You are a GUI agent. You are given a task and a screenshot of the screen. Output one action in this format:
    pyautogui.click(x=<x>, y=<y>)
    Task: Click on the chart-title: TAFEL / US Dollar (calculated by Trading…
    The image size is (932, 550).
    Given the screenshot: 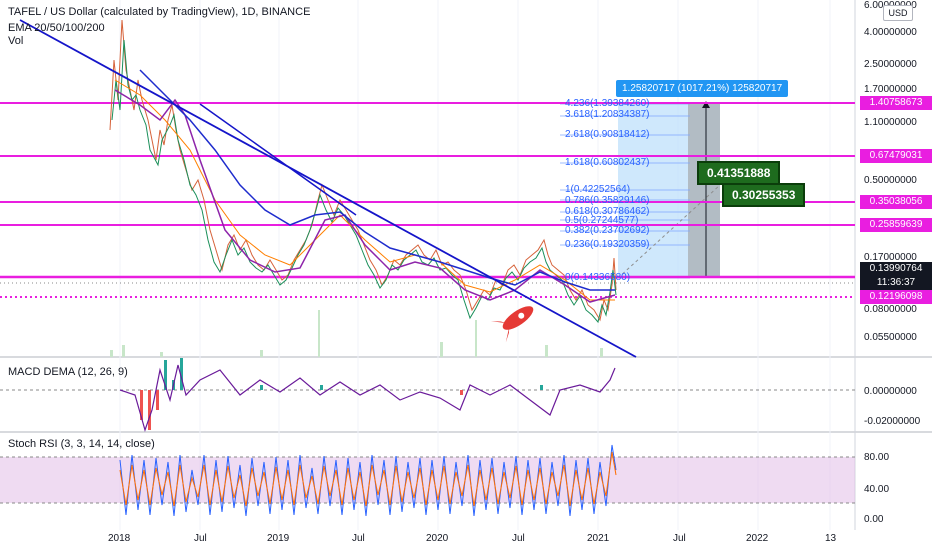 What is the action you would take?
    pyautogui.click(x=159, y=12)
    